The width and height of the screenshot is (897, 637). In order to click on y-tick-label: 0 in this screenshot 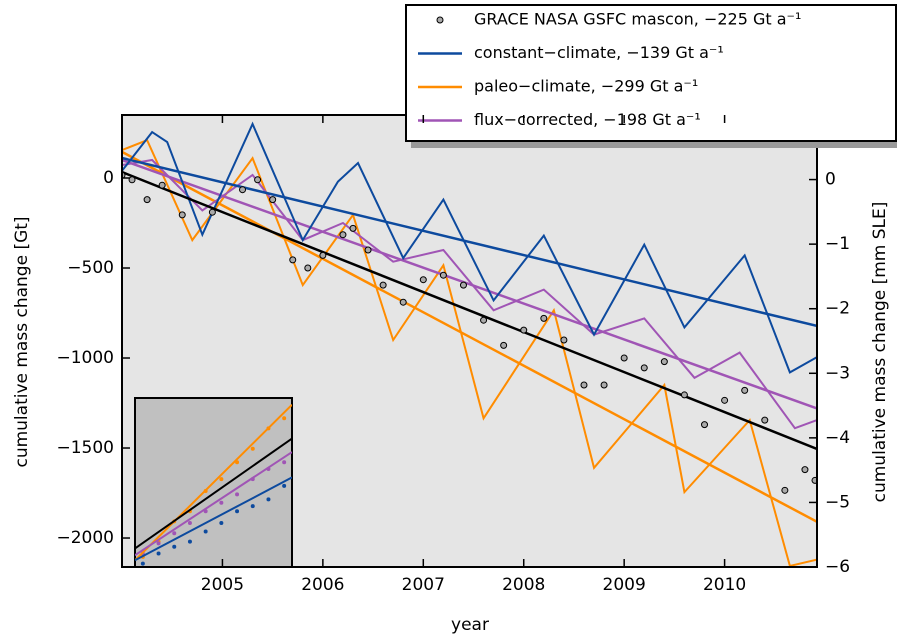, I will do `click(108, 178)`.